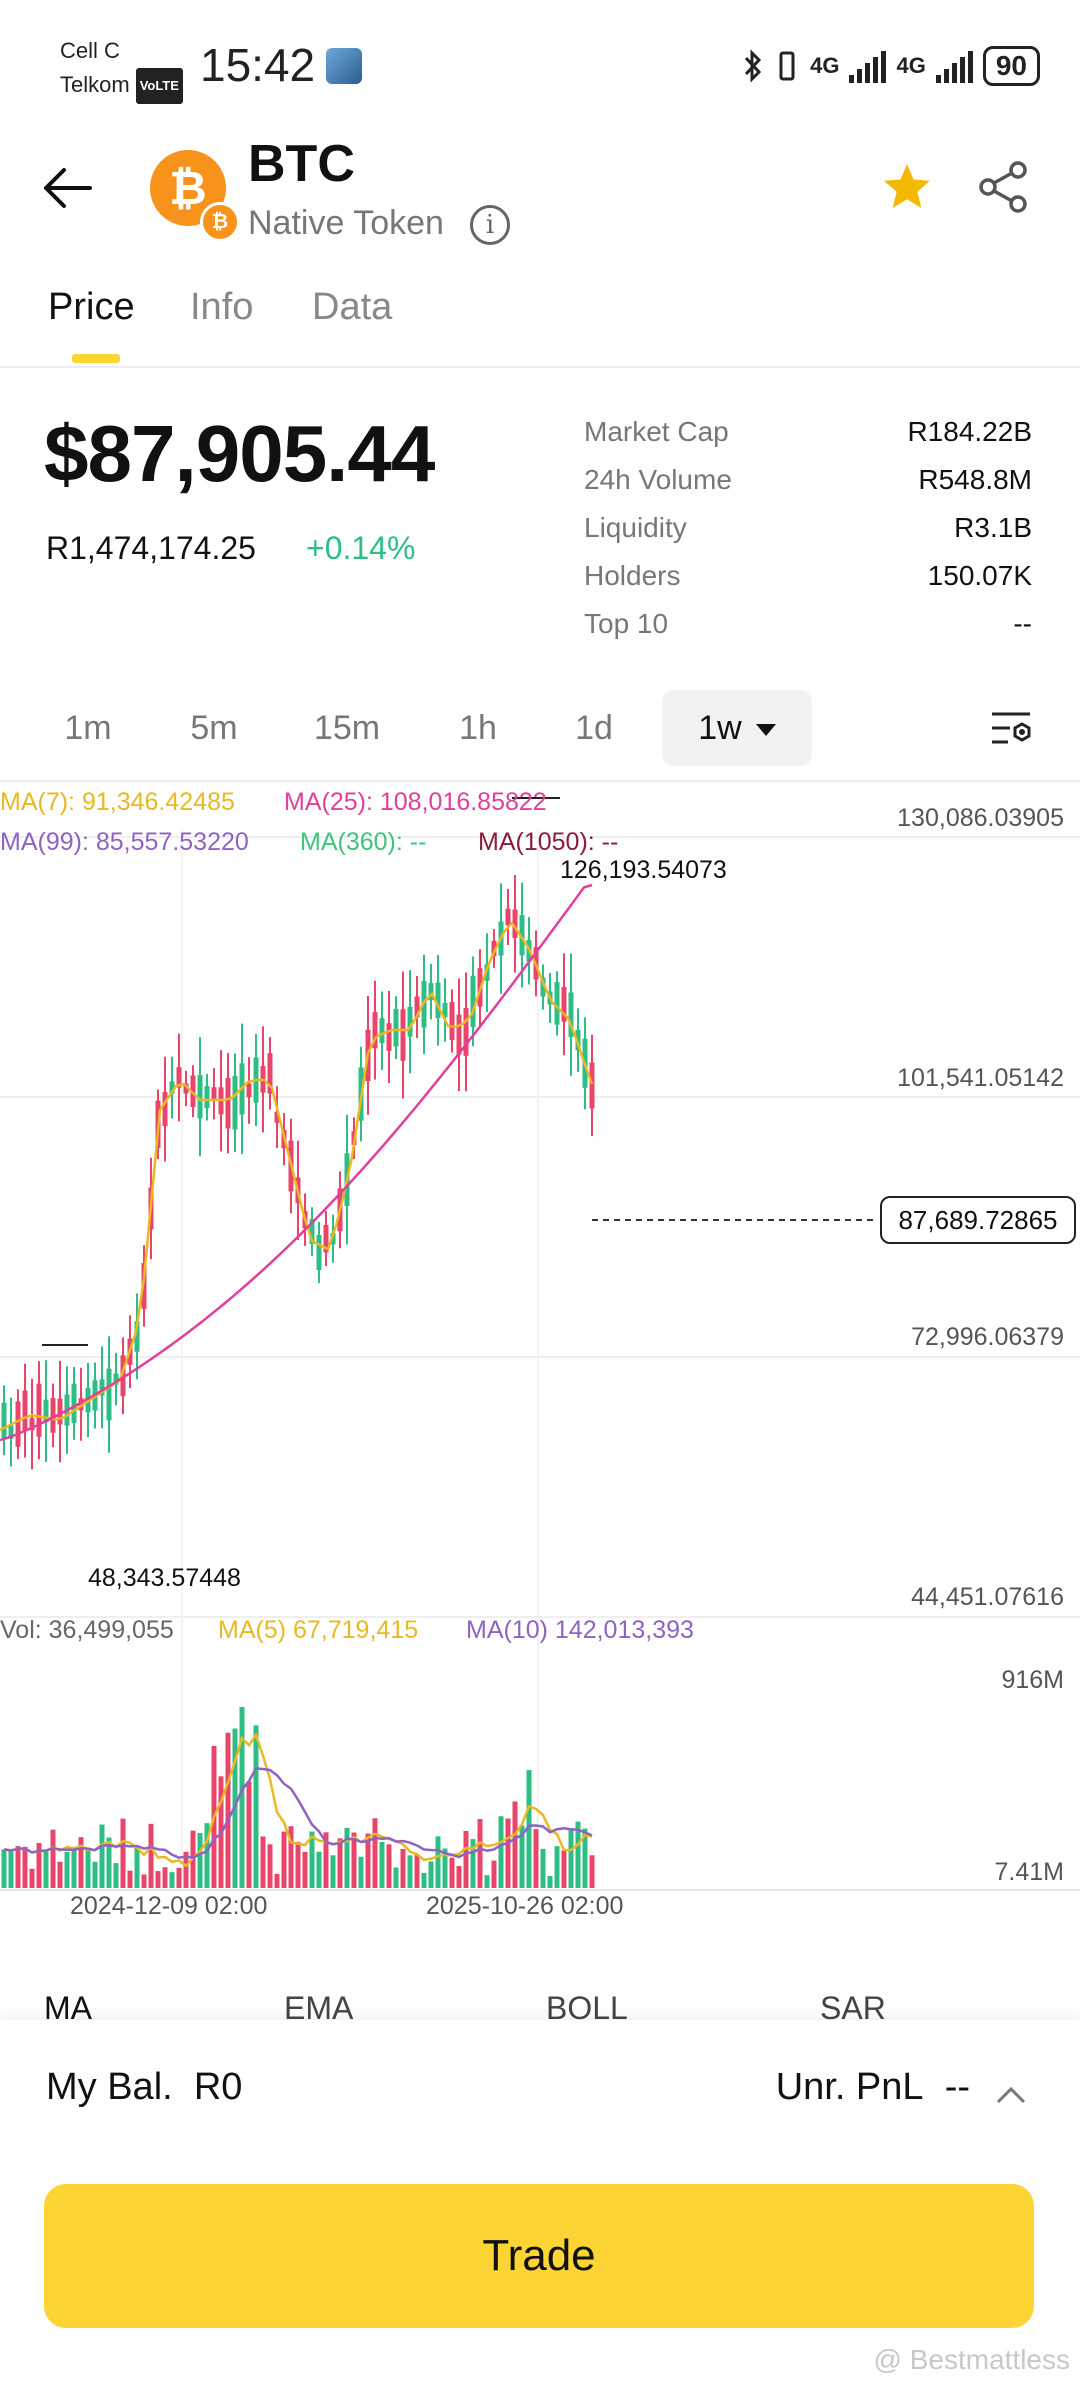 This screenshot has height=2388, width=1080. Describe the element at coordinates (808, 624) in the screenshot. I see `stat-row: Top 10 --` at that location.